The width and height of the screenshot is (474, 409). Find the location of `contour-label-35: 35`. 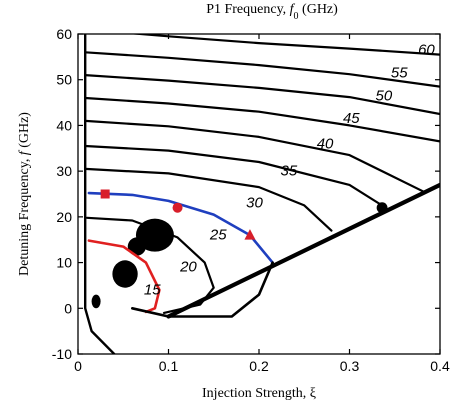

contour-label-35: 35 is located at coordinates (289, 171).